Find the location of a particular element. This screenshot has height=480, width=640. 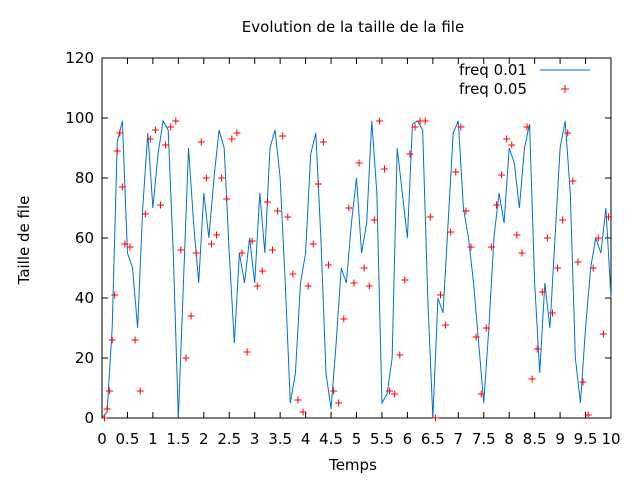

x-tick-label: 8.5 is located at coordinates (535, 439).